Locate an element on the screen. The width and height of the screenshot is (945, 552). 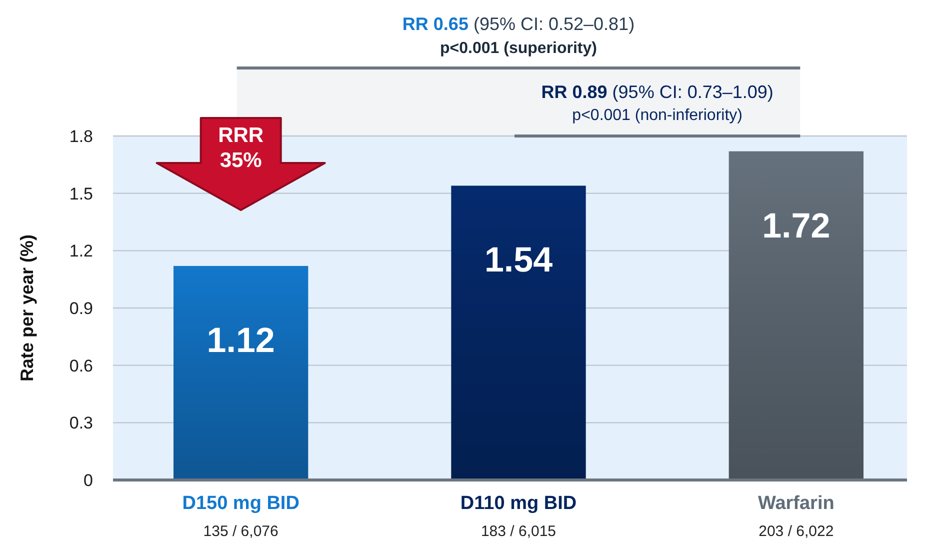
text: p<0.001 (superiority) is located at coordinates (518, 48).